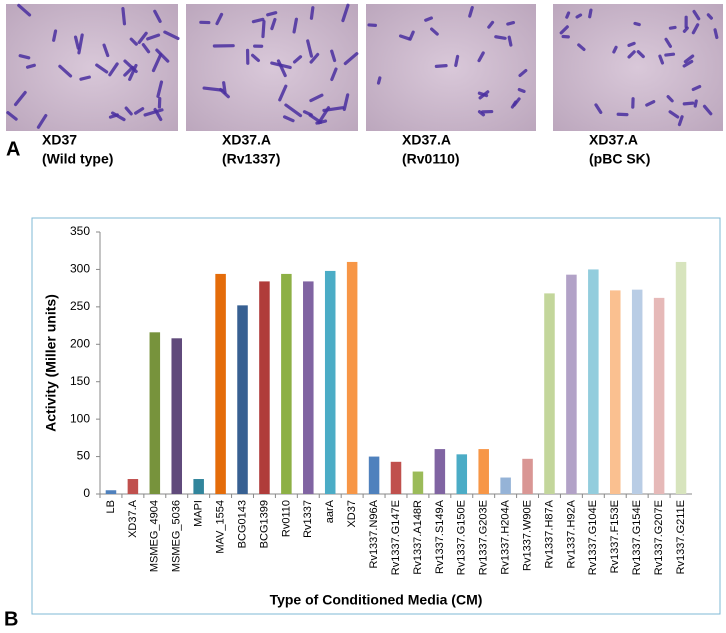  I want to click on micrograph, so click(92, 67).